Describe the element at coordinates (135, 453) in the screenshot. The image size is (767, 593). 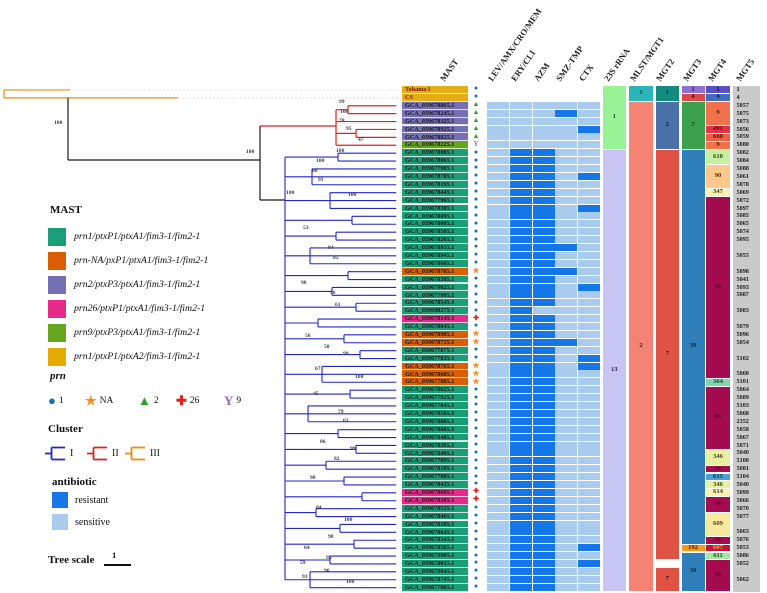
I see `cluster-bracket-icon` at that location.